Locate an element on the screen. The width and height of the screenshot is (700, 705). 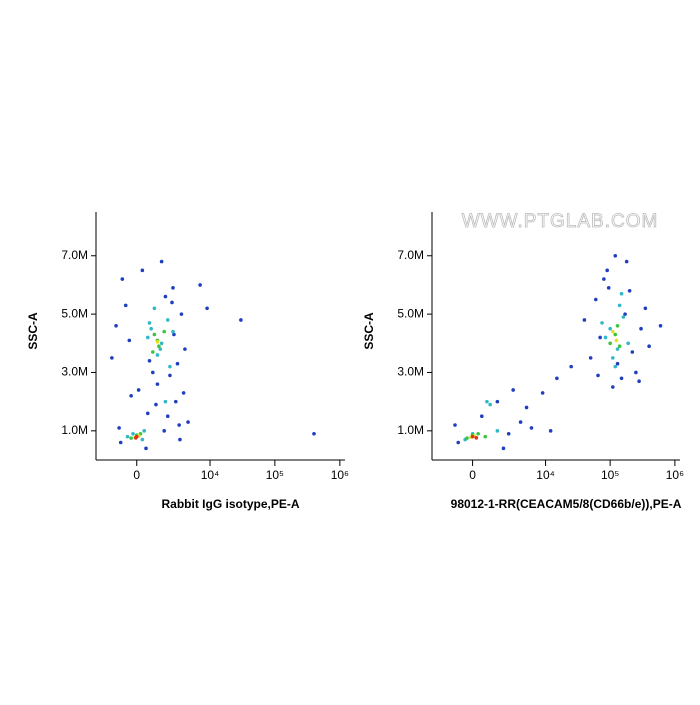
watermark: WWW.PTGLAB.COM is located at coordinates (560, 221).